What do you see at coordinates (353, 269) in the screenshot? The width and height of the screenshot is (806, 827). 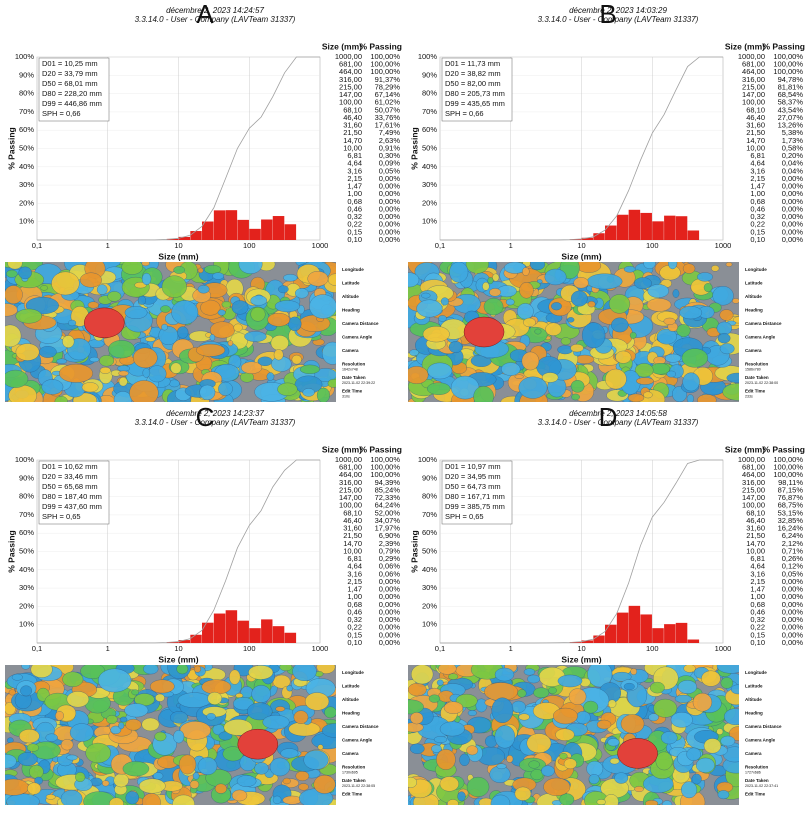 I see `image-label: Longitude` at bounding box center [353, 269].